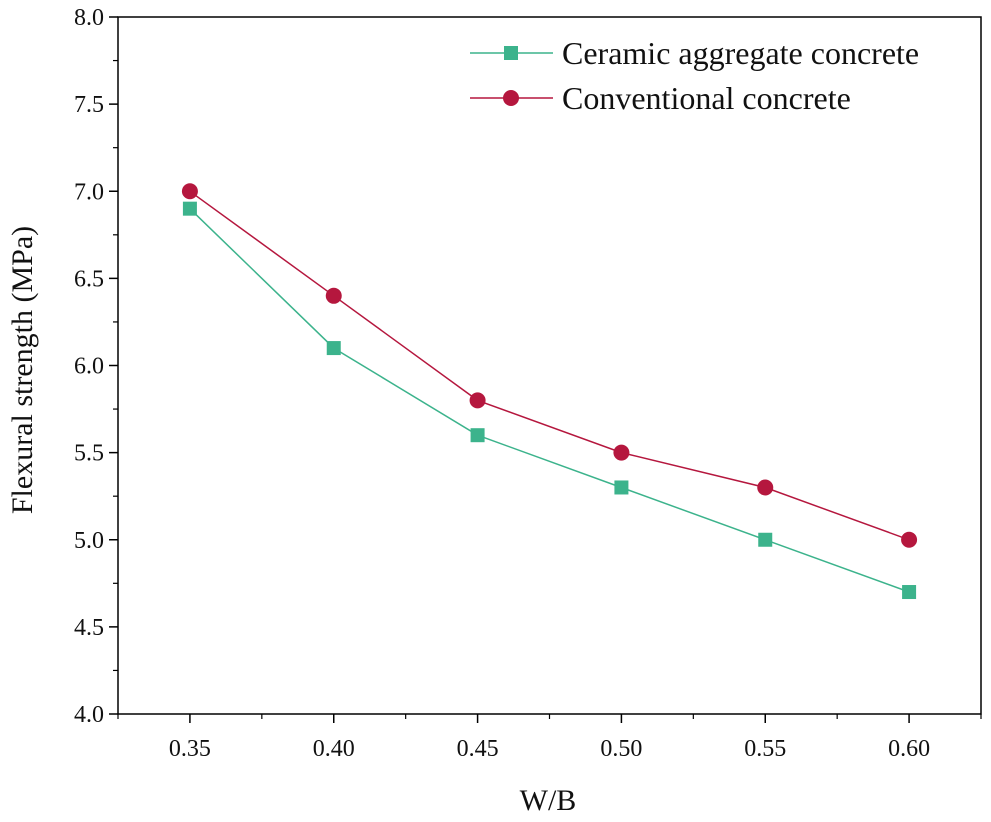 The width and height of the screenshot is (991, 822). Describe the element at coordinates (511, 53) in the screenshot. I see `legend-marker-square` at that location.